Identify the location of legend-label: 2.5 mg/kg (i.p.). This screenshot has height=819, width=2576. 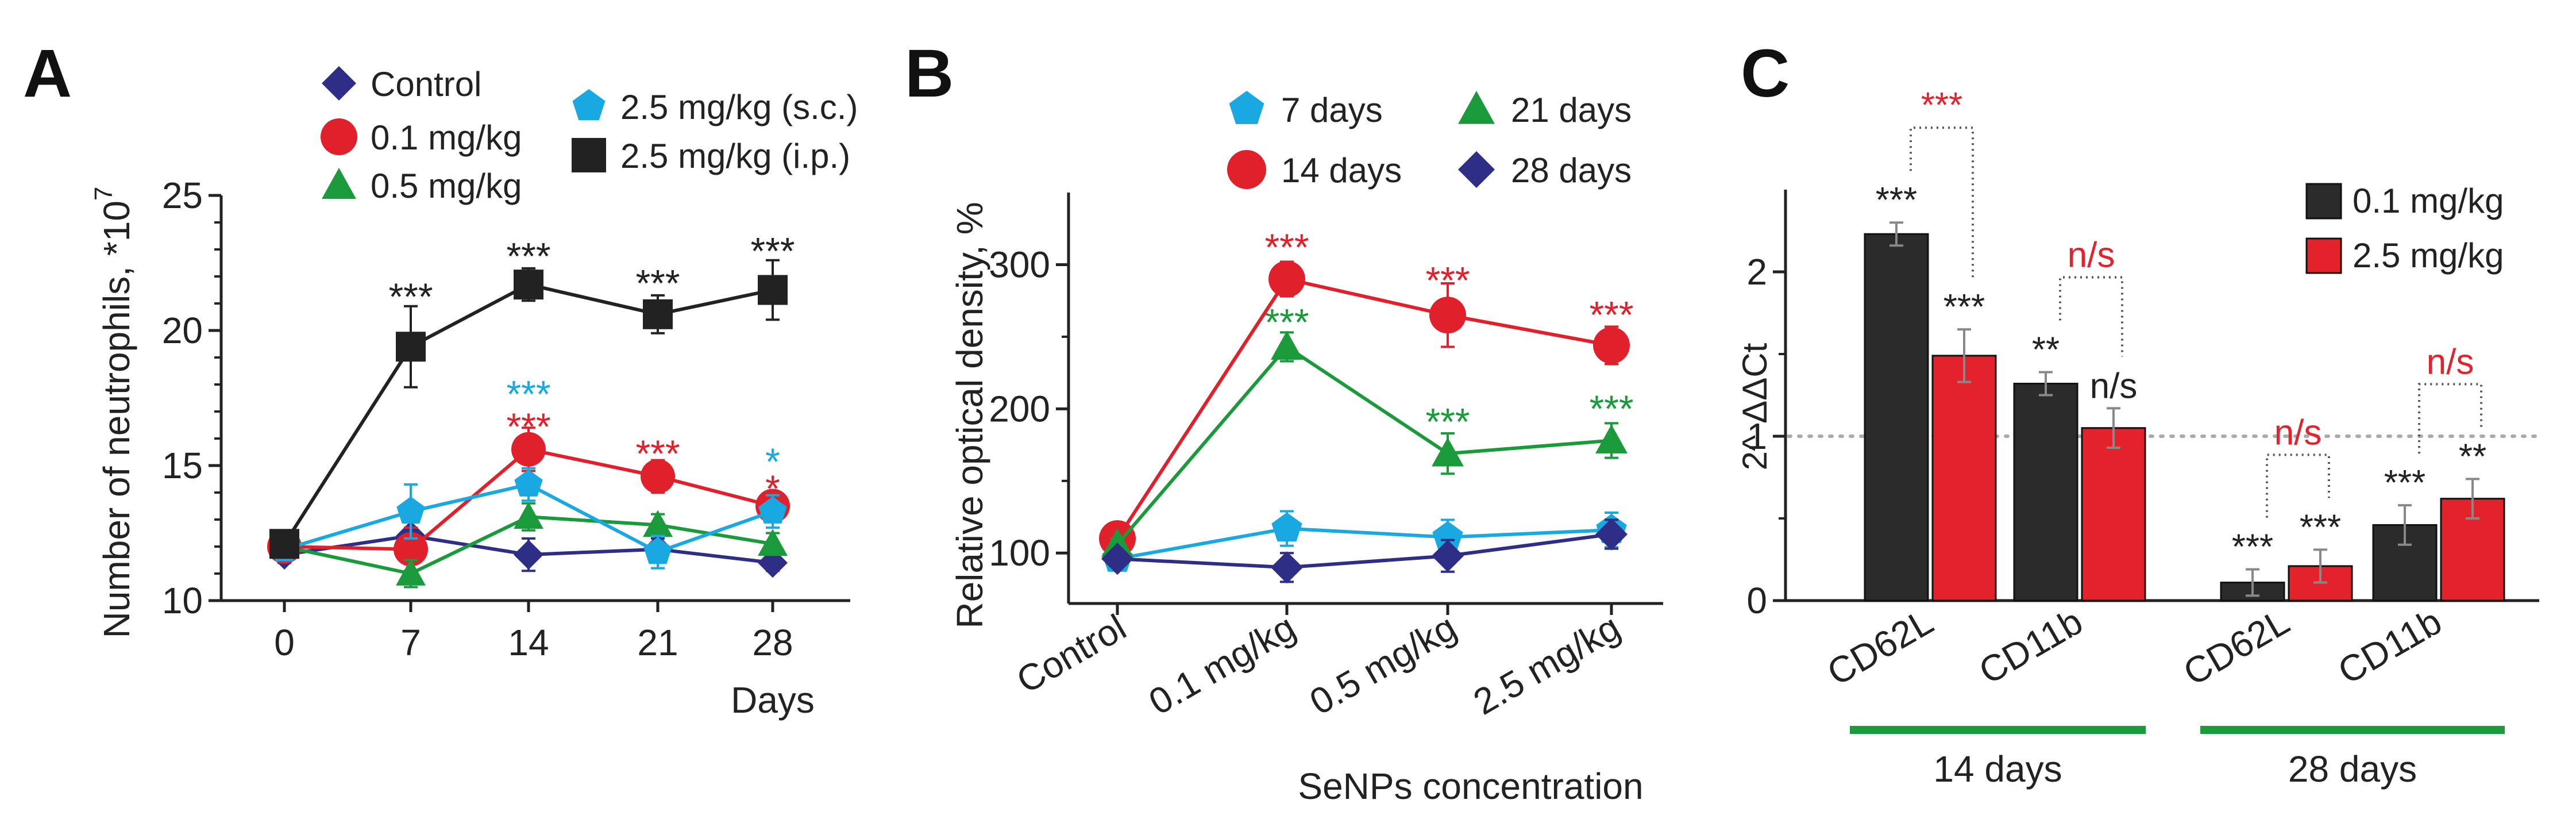
(735, 156).